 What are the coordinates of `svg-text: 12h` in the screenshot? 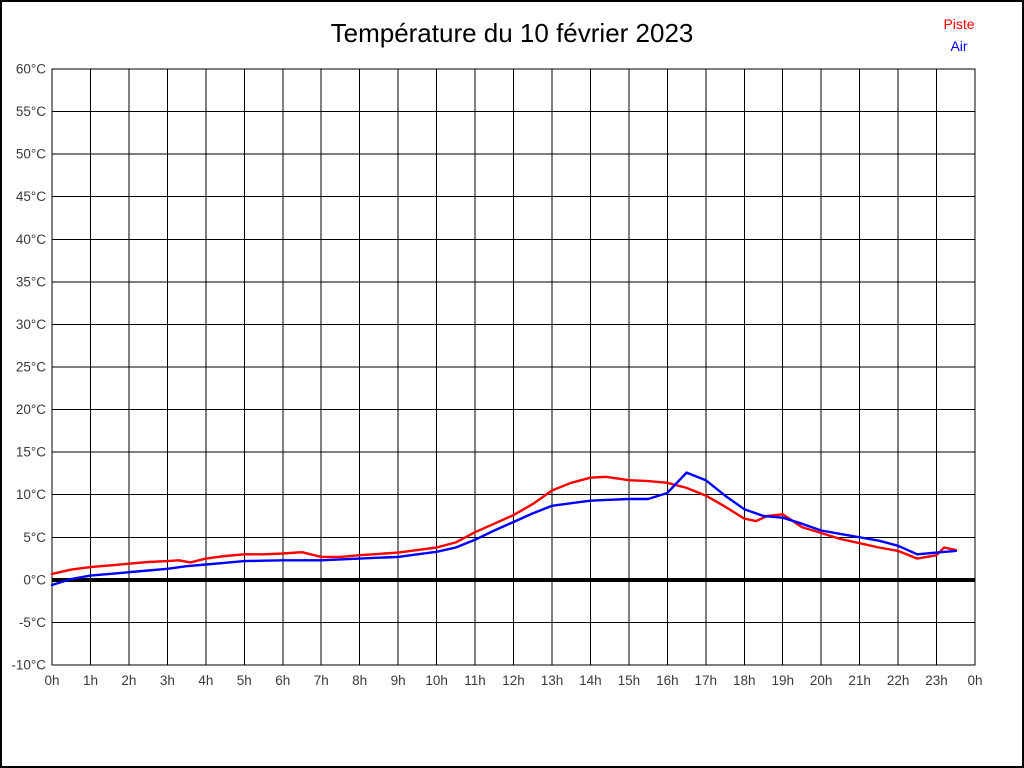 It's located at (513, 680).